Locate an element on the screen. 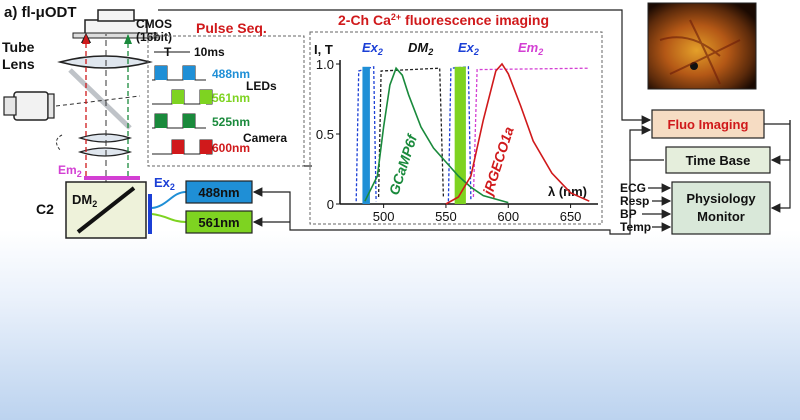 The image size is (800, 420). leds-label: LEDs is located at coordinates (261, 86).